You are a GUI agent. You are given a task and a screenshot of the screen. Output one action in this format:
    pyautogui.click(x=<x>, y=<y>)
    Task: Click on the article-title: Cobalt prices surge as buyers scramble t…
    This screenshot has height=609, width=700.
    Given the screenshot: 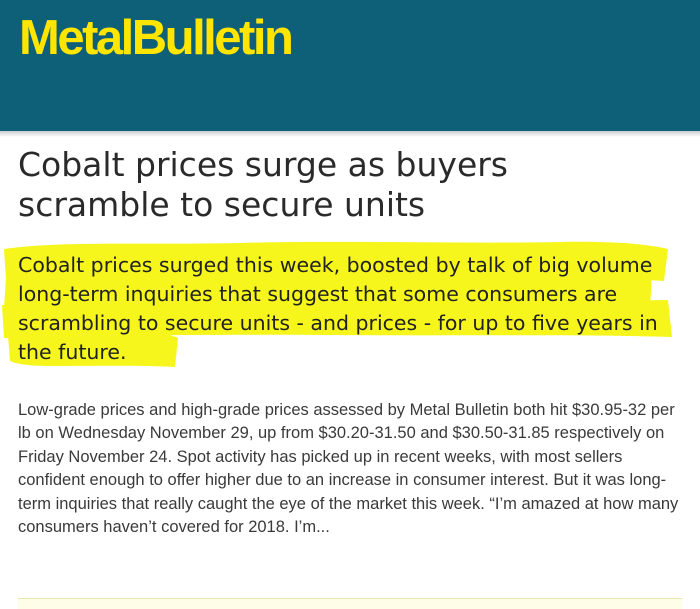 What is the action you would take?
    pyautogui.click(x=263, y=184)
    